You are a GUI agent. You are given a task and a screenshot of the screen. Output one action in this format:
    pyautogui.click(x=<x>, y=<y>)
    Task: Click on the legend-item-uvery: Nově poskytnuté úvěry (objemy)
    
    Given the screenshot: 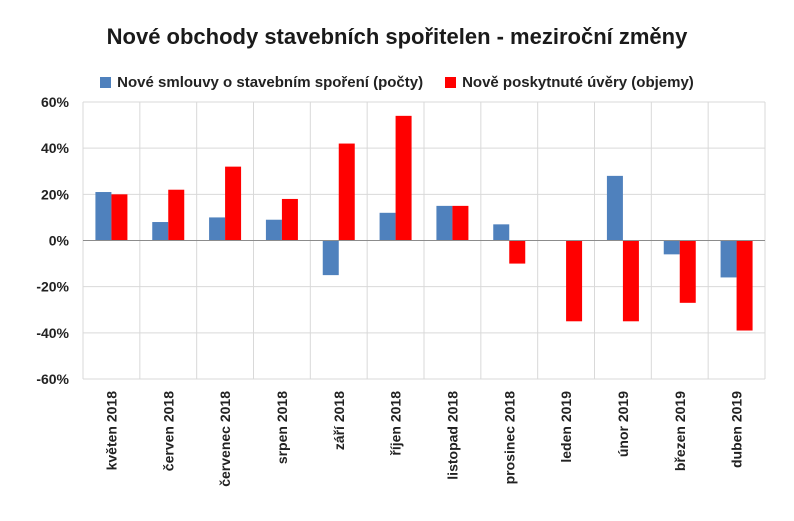 What is the action you would take?
    pyautogui.click(x=569, y=82)
    